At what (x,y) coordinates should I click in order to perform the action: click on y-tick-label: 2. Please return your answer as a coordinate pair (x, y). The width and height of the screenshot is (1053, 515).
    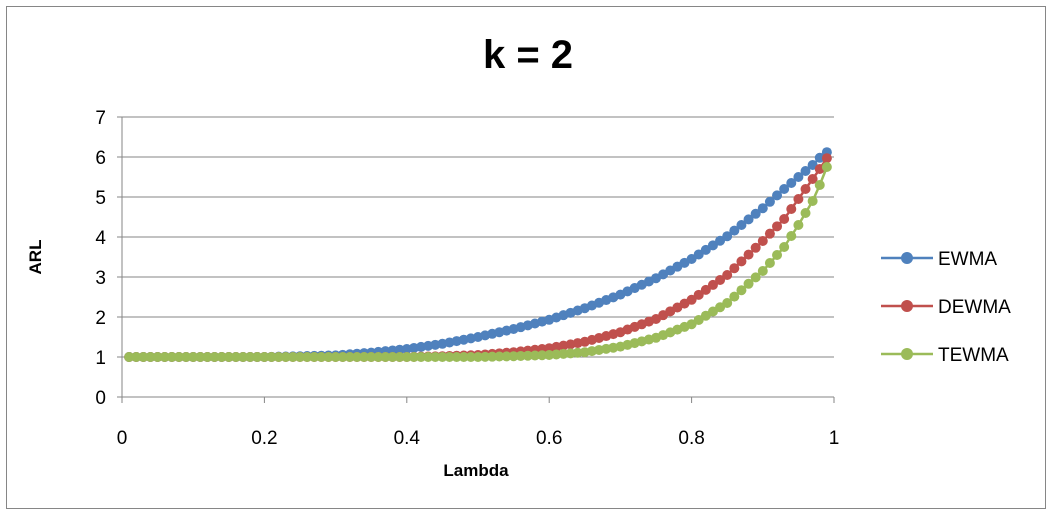
    Looking at the image, I should click on (100, 318).